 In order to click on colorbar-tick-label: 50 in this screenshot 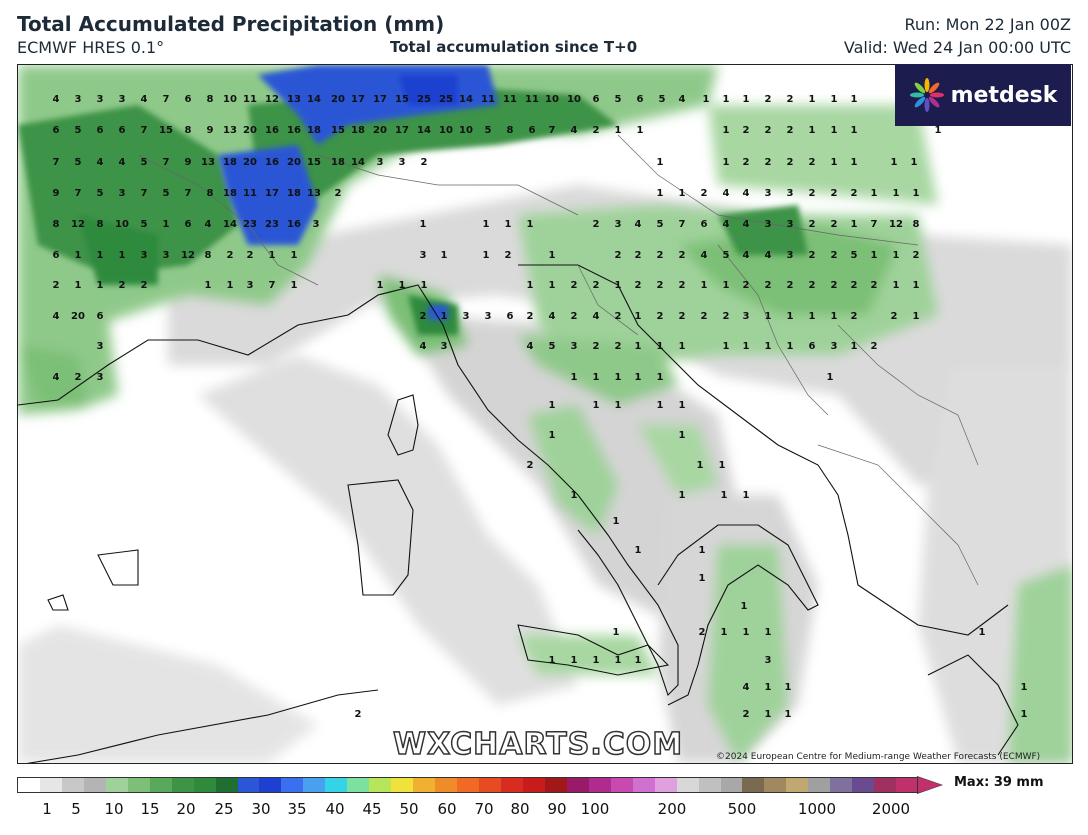, I will do `click(409, 809)`.